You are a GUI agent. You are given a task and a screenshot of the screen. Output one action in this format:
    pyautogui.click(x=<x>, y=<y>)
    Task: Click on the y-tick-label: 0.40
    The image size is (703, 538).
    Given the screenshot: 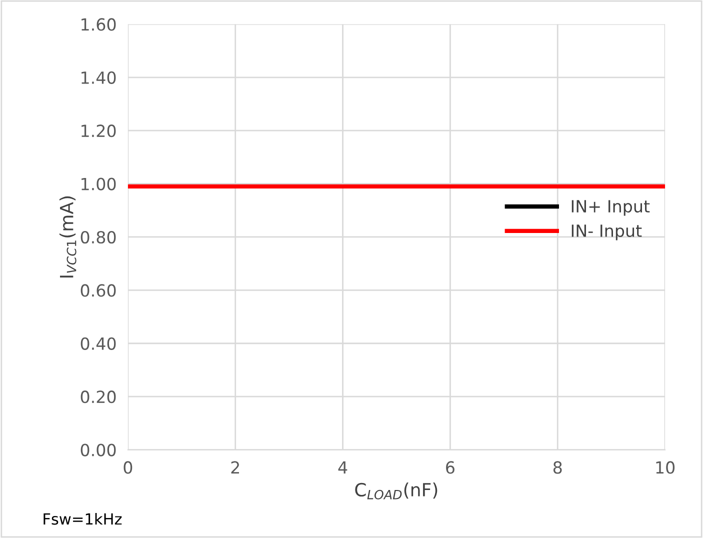 What is the action you would take?
    pyautogui.click(x=98, y=343)
    